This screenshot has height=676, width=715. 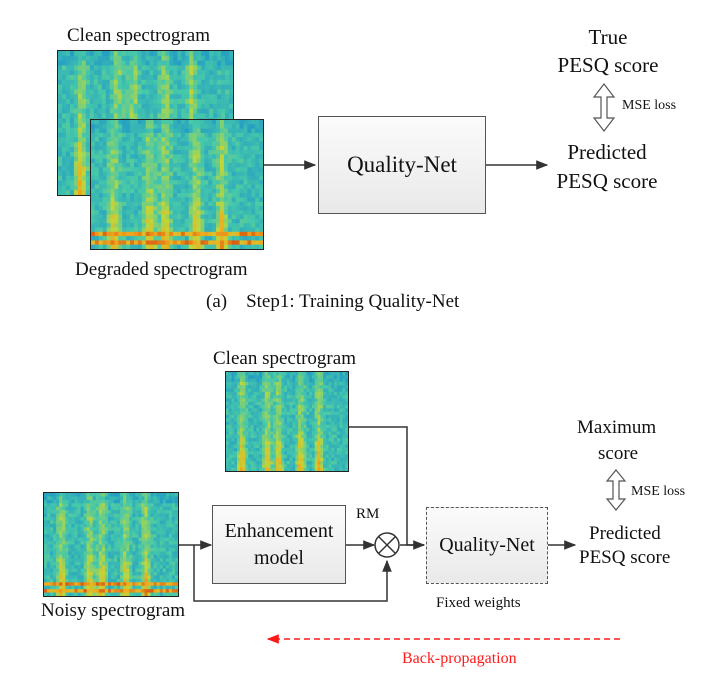 I want to click on step2-noisy-spectrogram-label: Noisy spectrogram, so click(x=113, y=610).